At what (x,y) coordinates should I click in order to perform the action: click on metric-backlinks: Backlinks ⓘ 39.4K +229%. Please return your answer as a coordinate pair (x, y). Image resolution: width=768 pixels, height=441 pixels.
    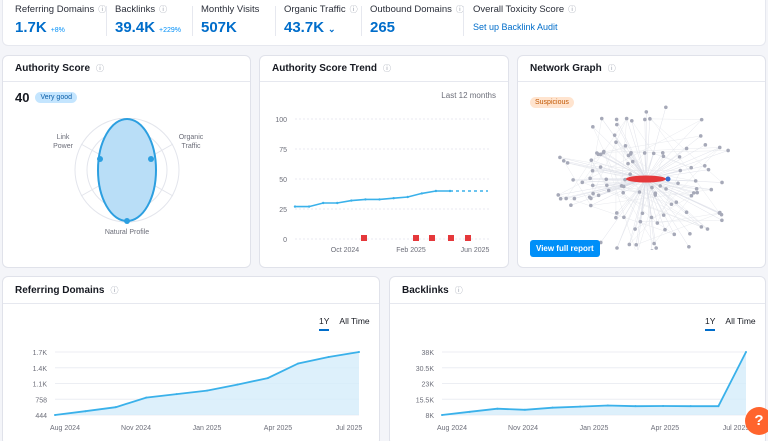
    Looking at the image, I should click on (148, 20).